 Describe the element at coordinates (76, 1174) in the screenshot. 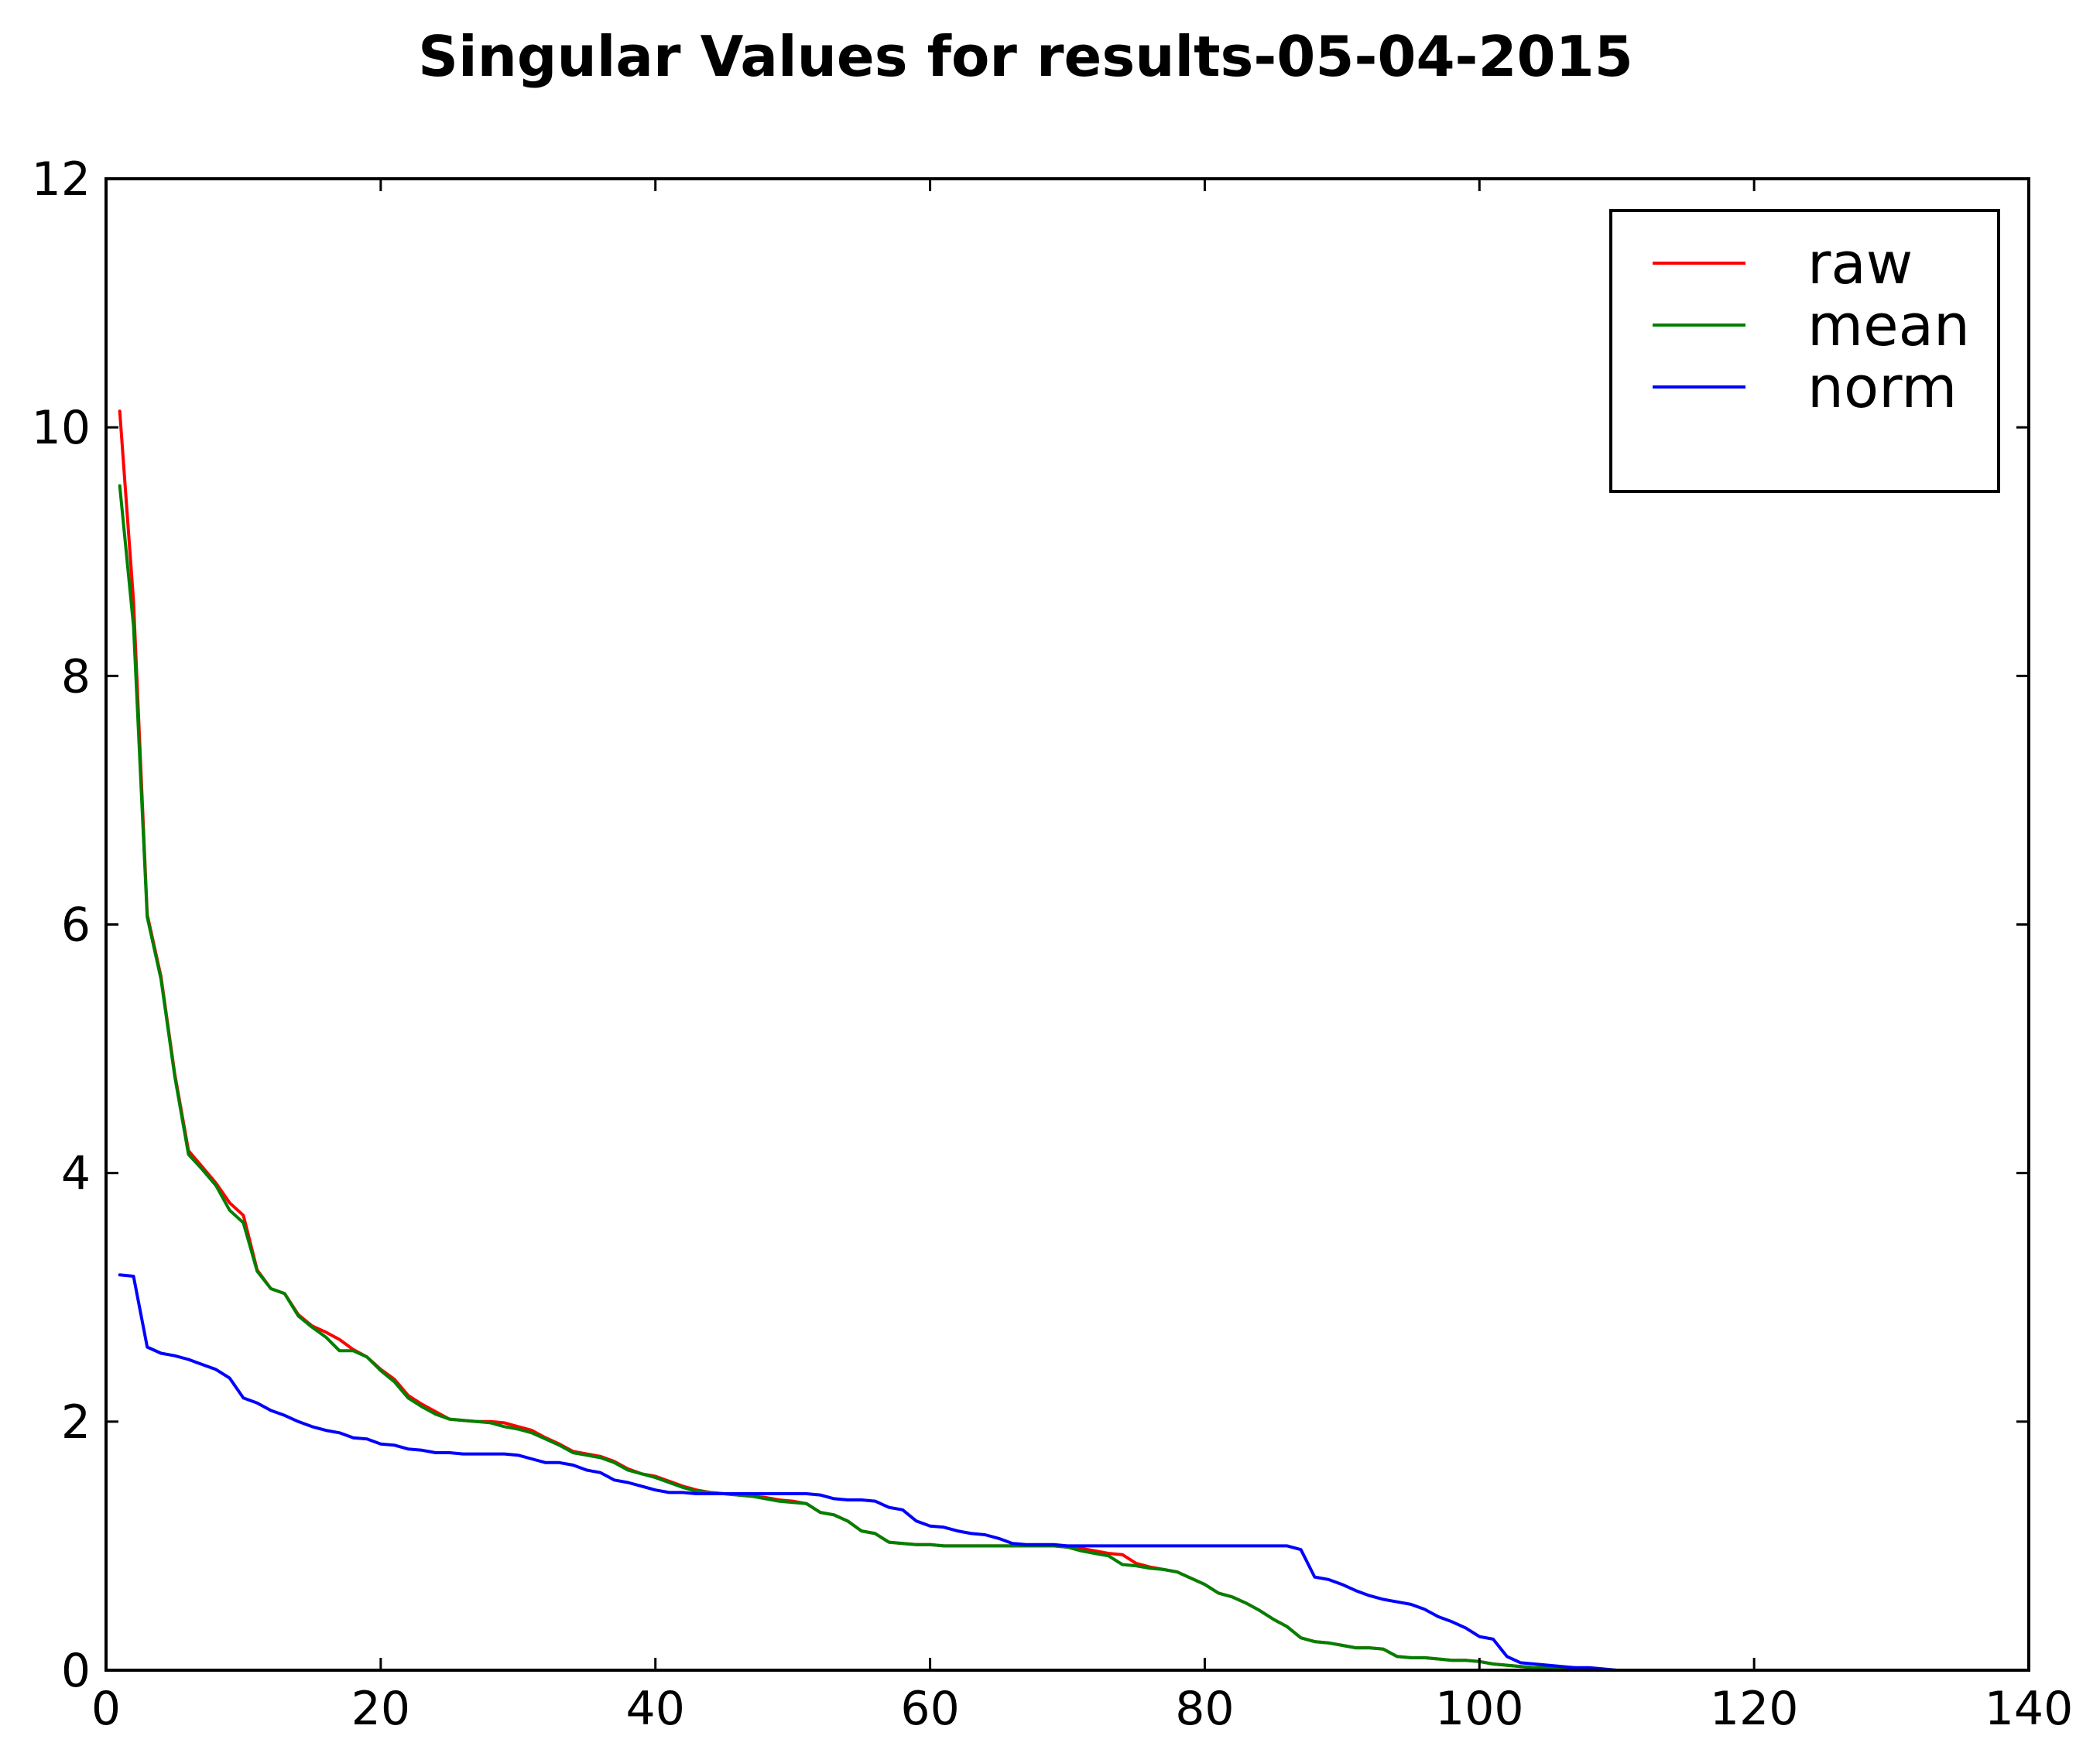

I see `y-tick-label: 4` at that location.